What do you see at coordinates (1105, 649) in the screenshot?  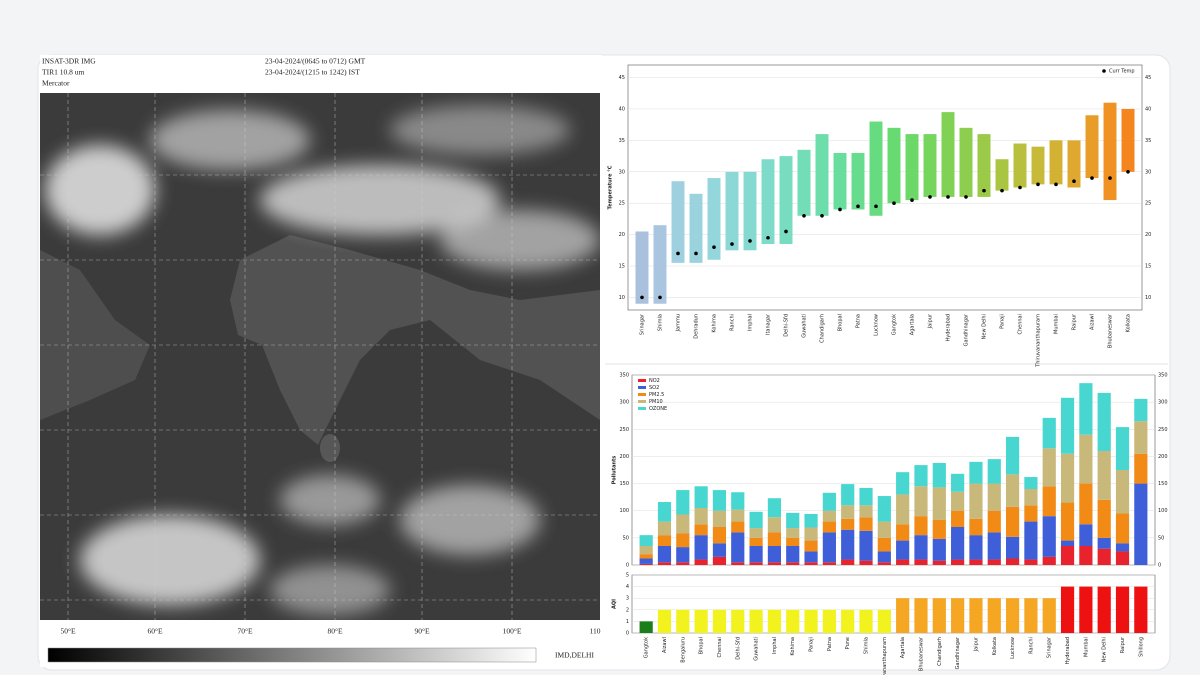 I see `x-tick-label: New Delhi` at bounding box center [1105, 649].